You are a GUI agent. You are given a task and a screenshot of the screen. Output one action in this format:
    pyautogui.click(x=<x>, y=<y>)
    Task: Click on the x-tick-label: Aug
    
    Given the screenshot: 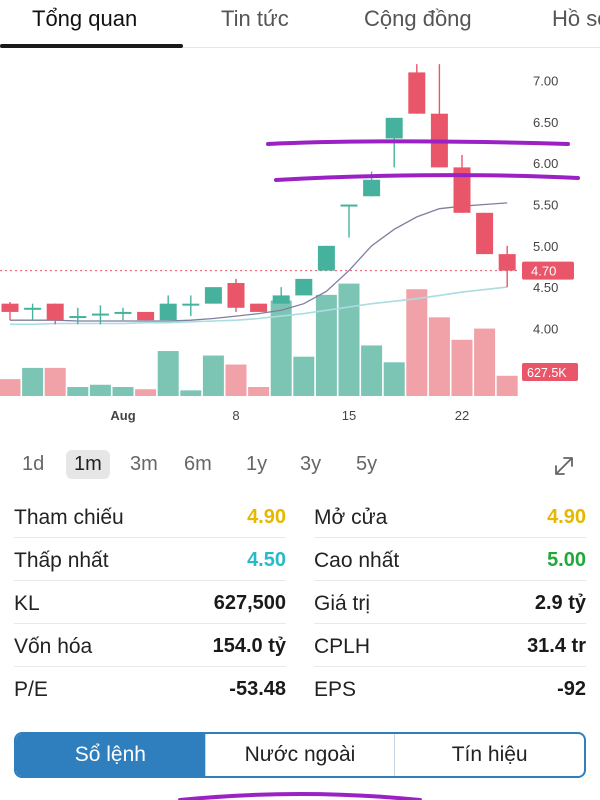 What is the action you would take?
    pyautogui.click(x=122, y=415)
    